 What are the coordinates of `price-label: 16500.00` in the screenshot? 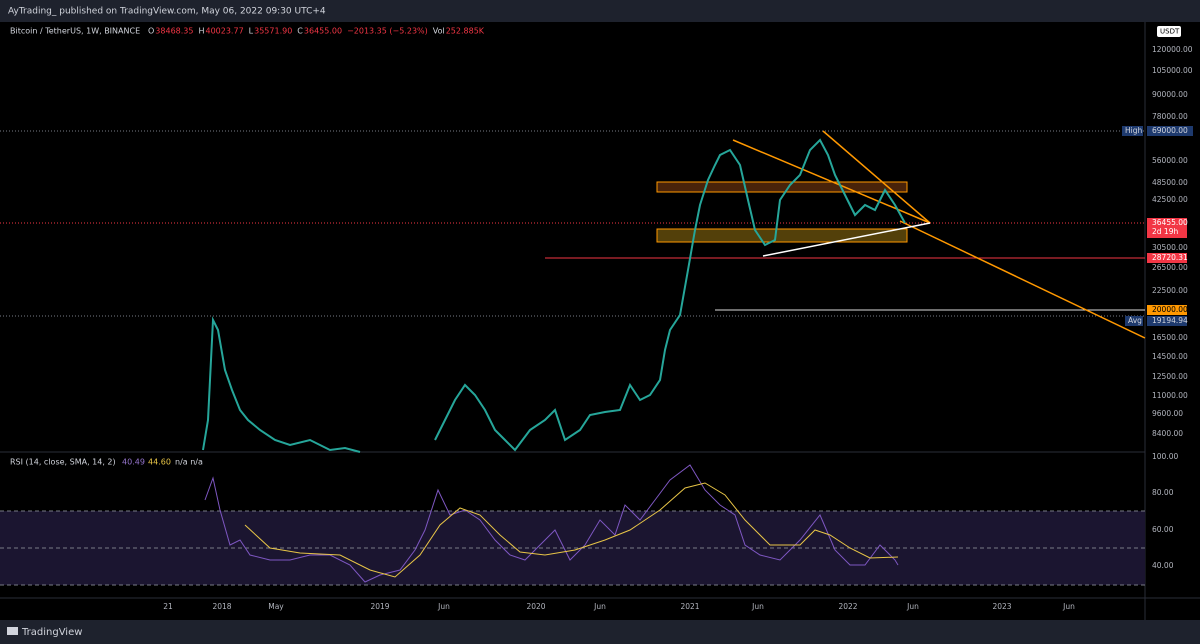 It's located at (1170, 337).